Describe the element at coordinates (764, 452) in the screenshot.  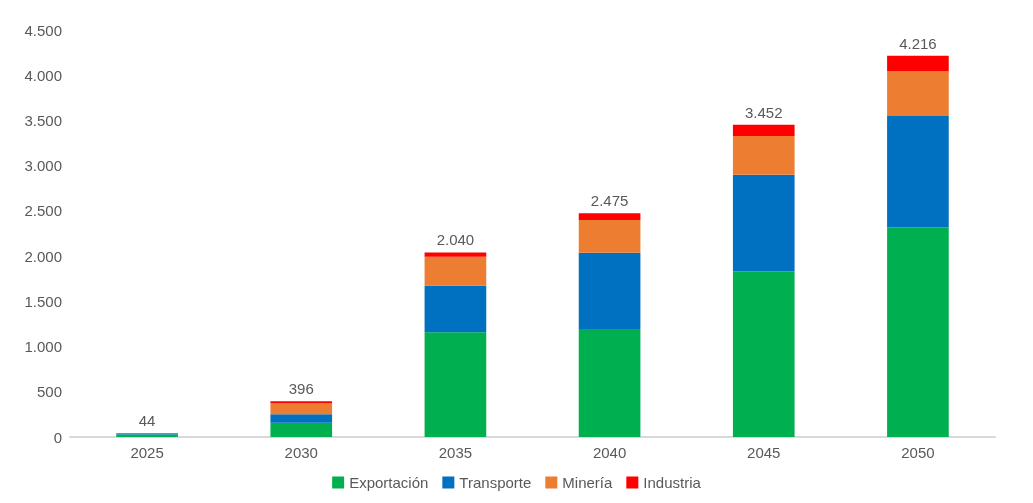
I see `x-tick-label: 2045` at that location.